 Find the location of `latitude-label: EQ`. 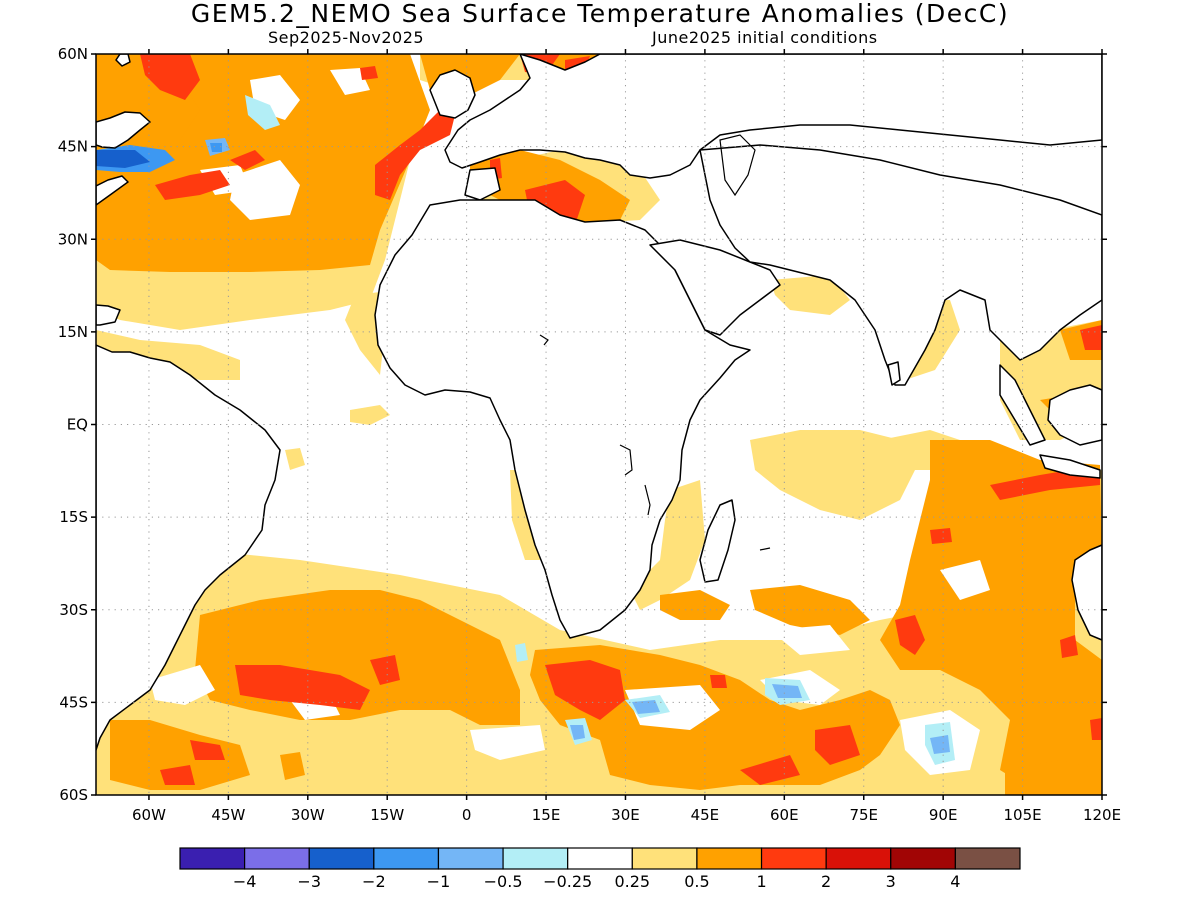

latitude-label: EQ is located at coordinates (77, 425).